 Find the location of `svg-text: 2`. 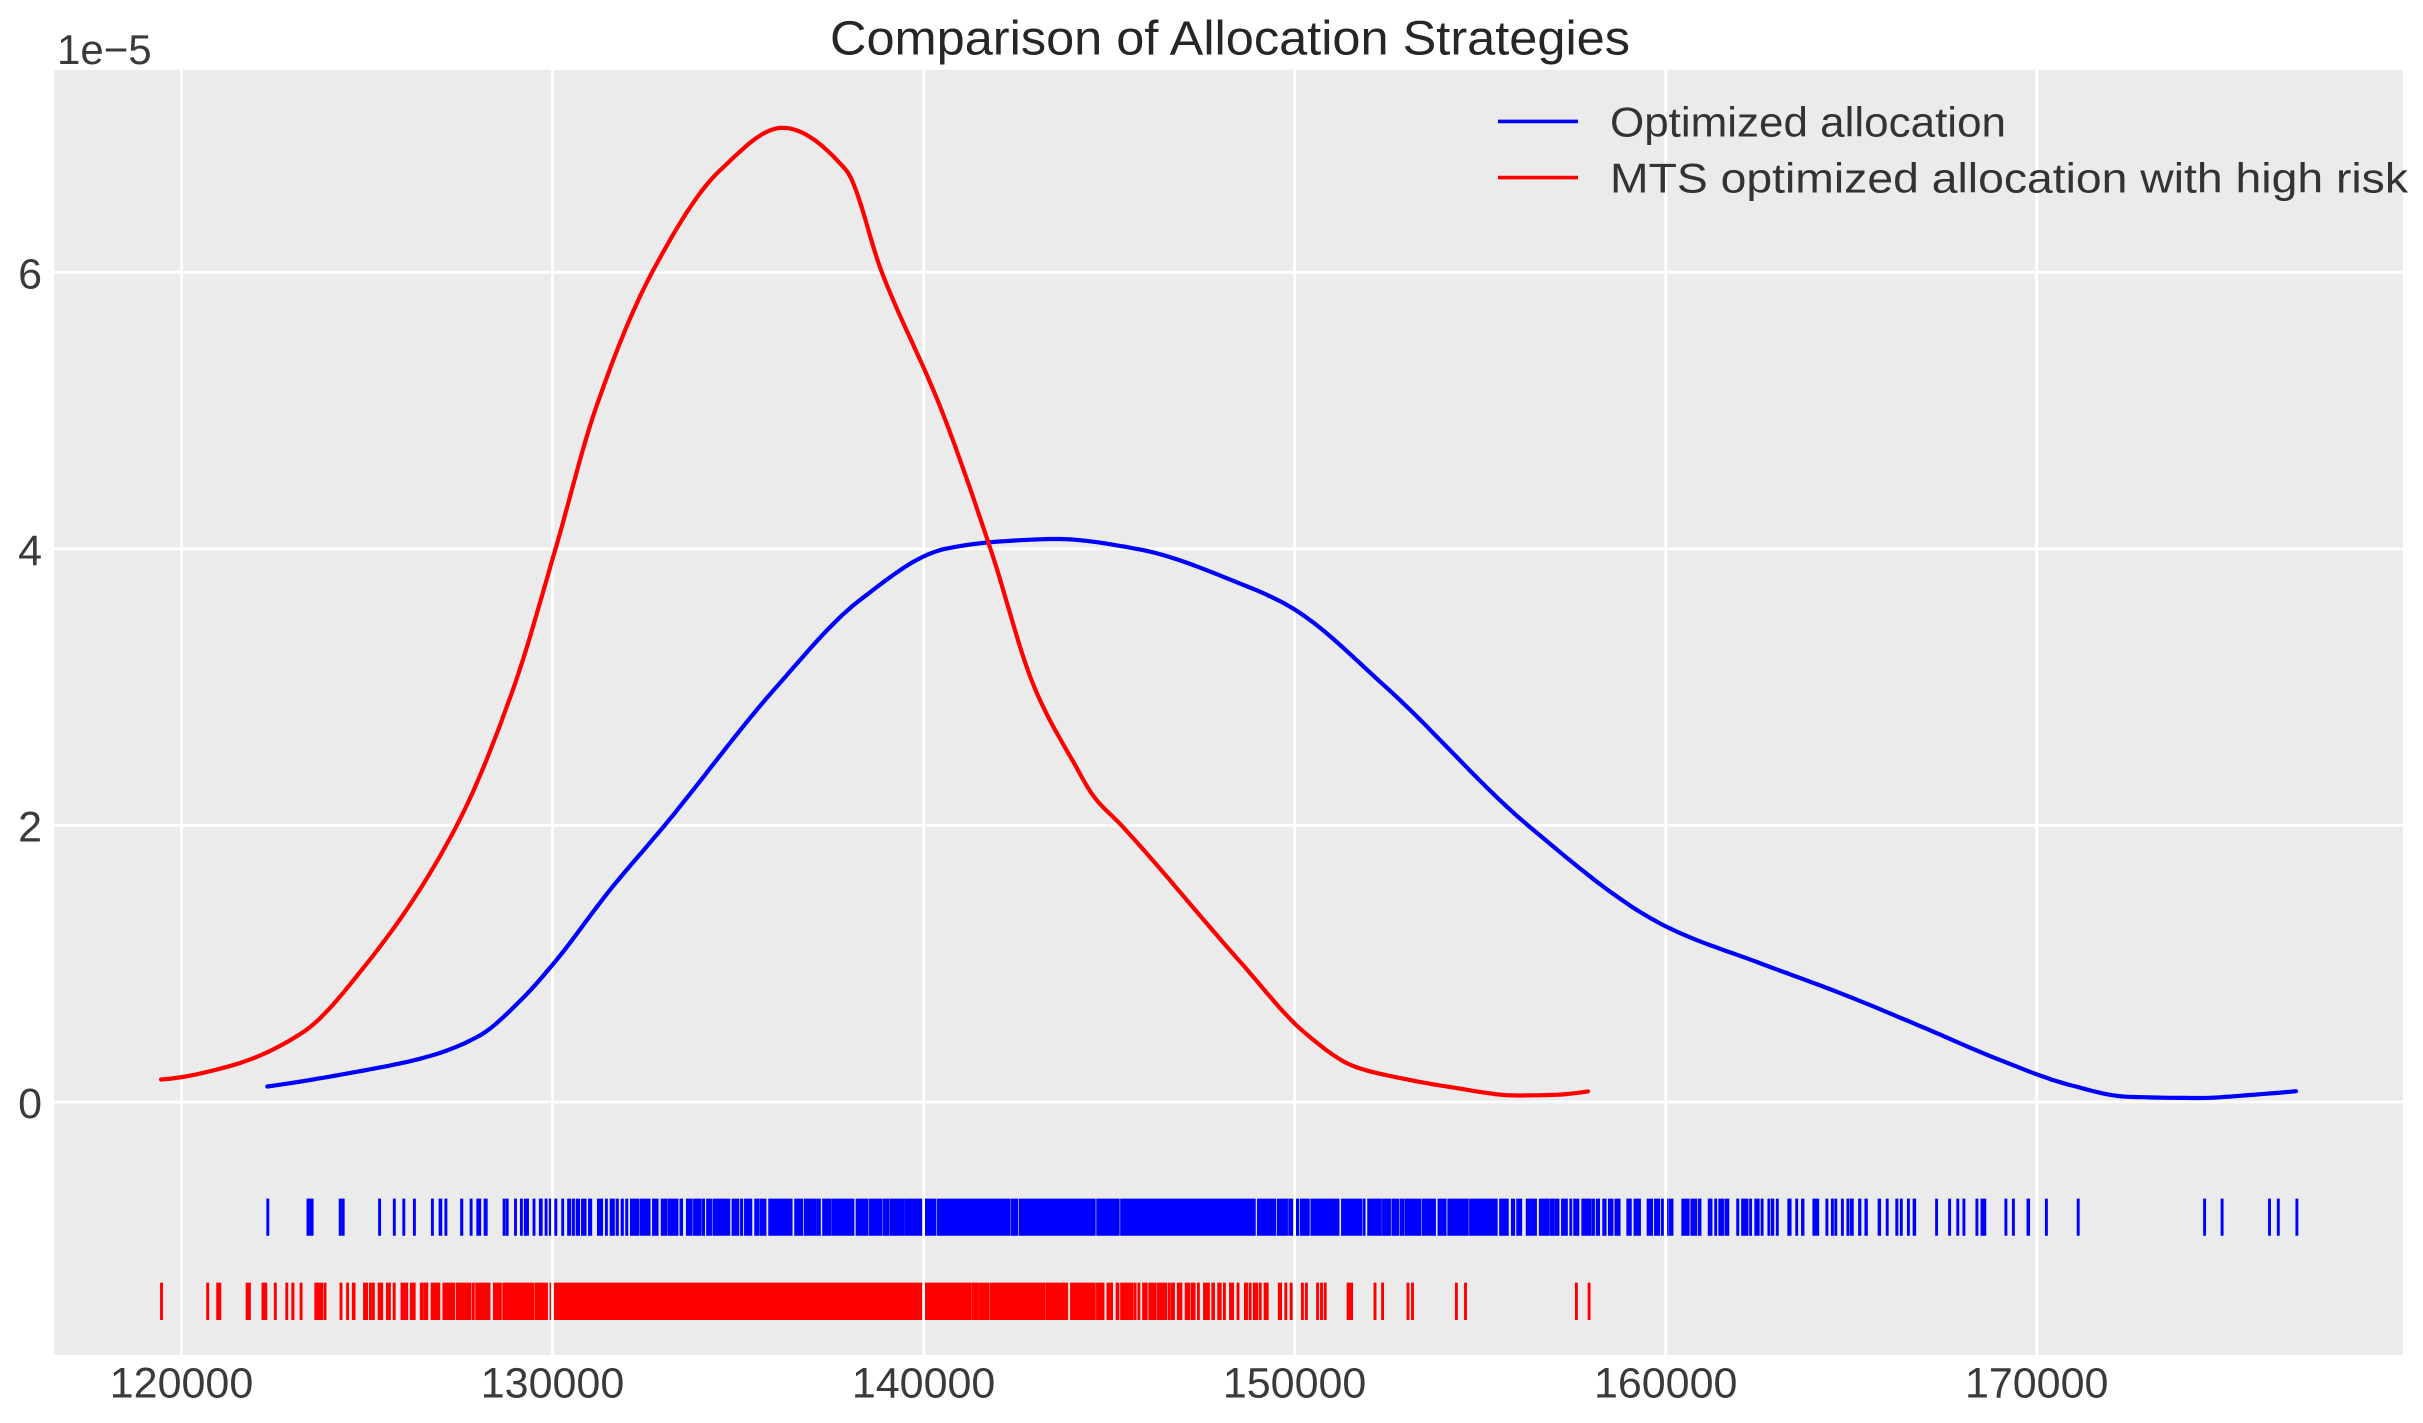

svg-text: 2 is located at coordinates (30, 827).